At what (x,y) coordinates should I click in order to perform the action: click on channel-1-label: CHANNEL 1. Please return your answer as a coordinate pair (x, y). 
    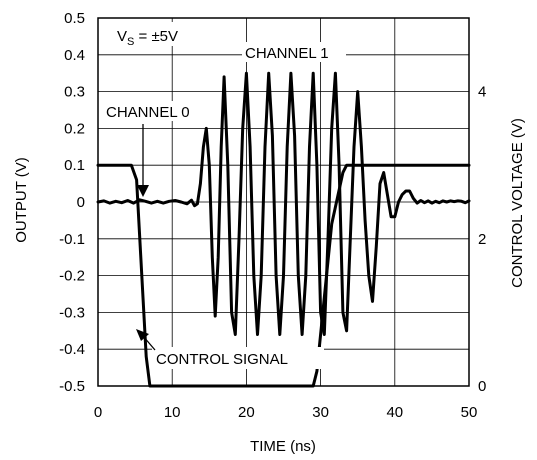
    Looking at the image, I should click on (287, 53).